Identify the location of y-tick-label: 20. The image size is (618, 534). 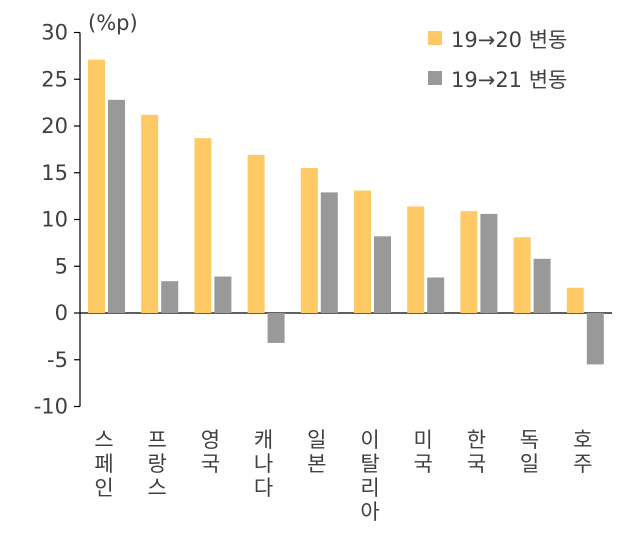
(54, 126).